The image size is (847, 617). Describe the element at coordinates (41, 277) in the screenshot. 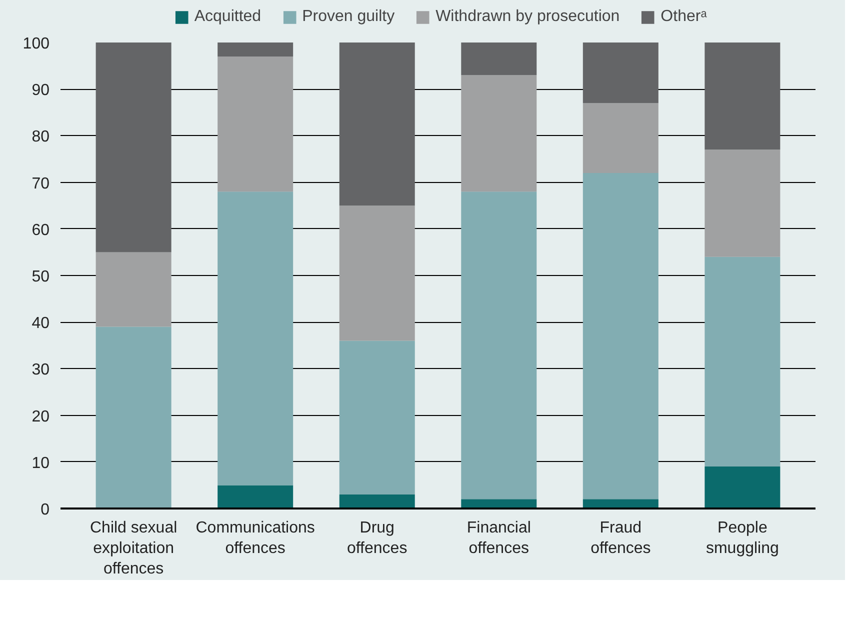

I see `y-tick-label: 50` at that location.